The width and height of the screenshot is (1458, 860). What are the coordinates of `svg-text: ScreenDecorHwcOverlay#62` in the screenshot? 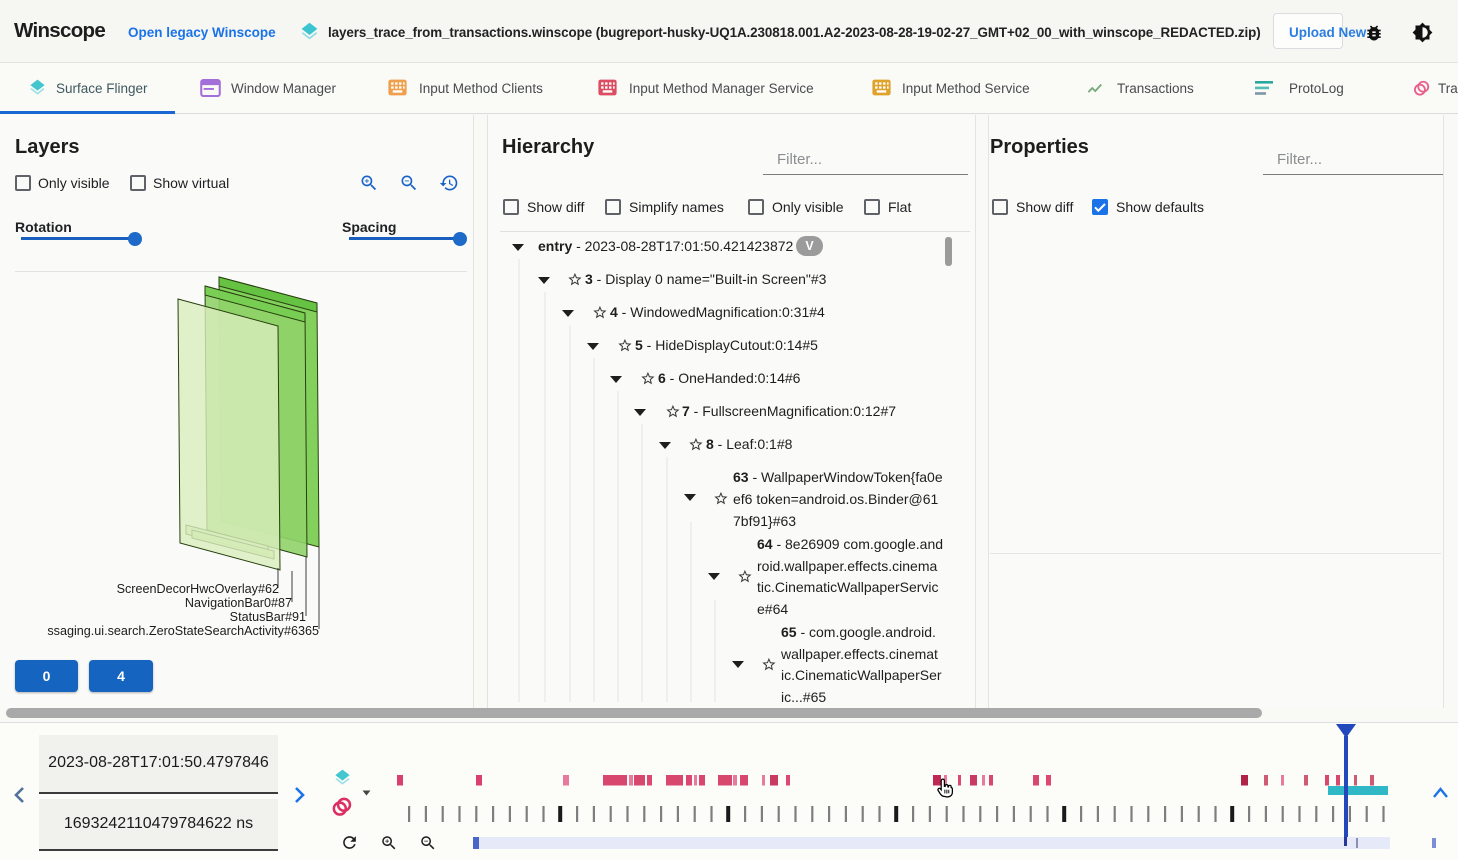 It's located at (198, 589).